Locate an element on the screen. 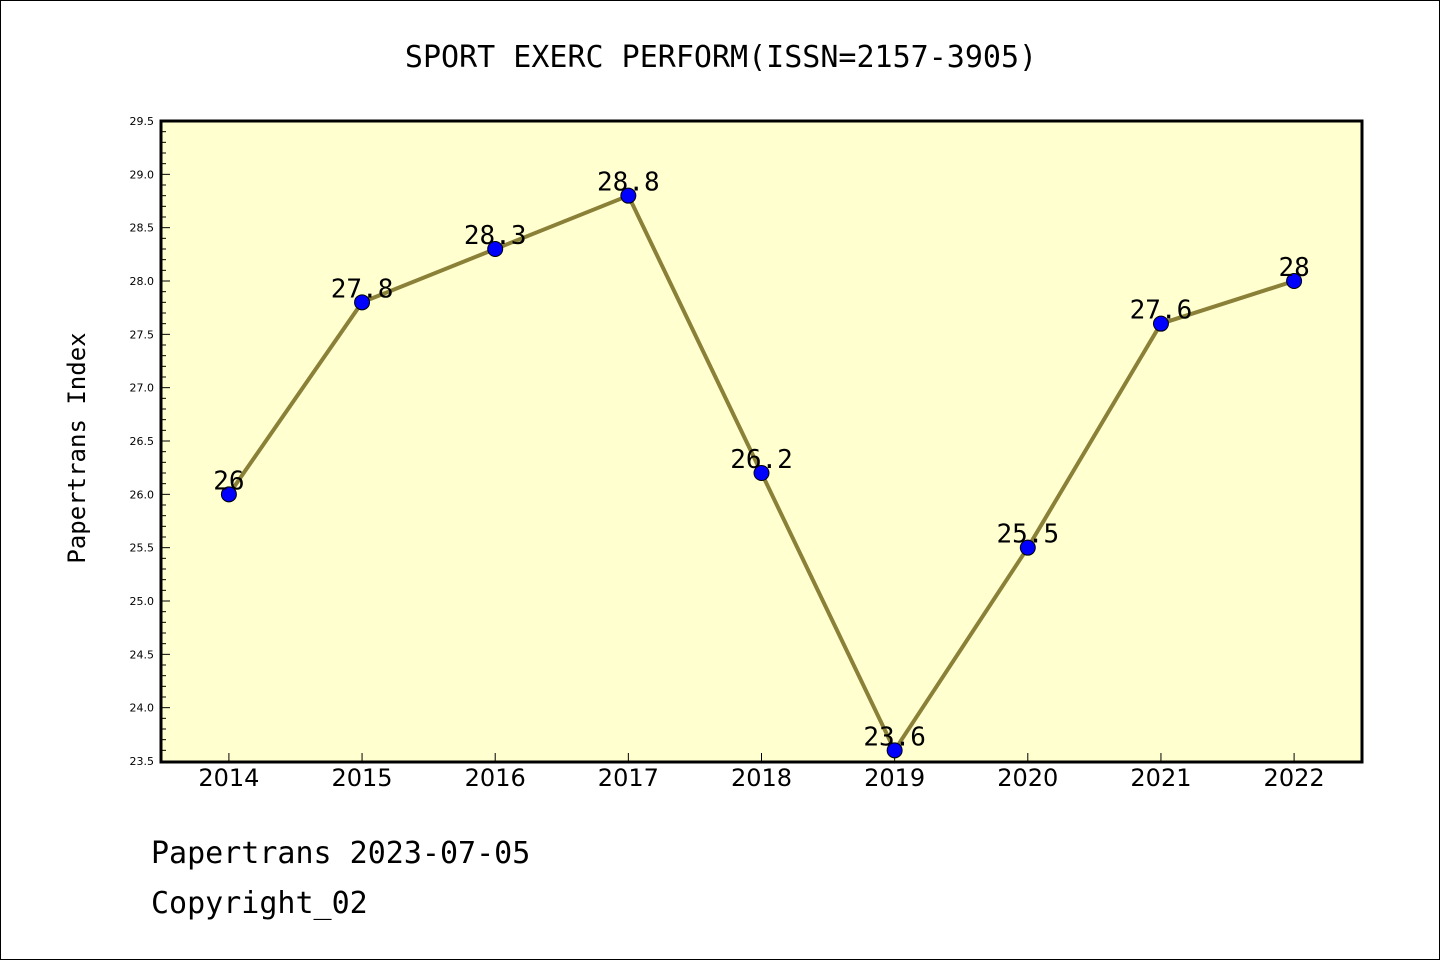 This screenshot has height=961, width=1440. y-tick-label: 24.5 is located at coordinates (142, 654).